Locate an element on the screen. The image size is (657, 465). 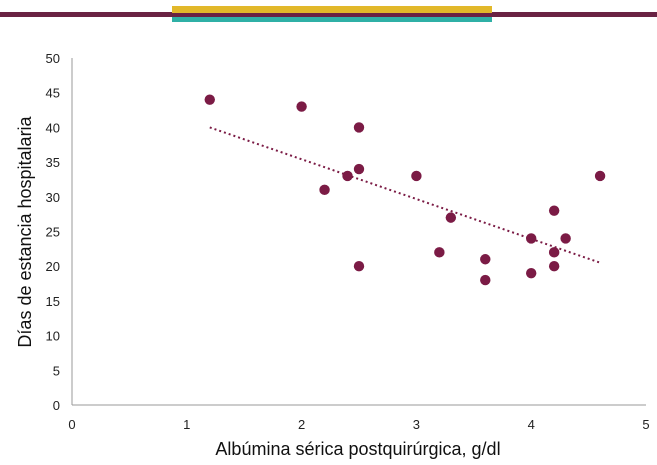
x-tick-label: 3 is located at coordinates (416, 424).